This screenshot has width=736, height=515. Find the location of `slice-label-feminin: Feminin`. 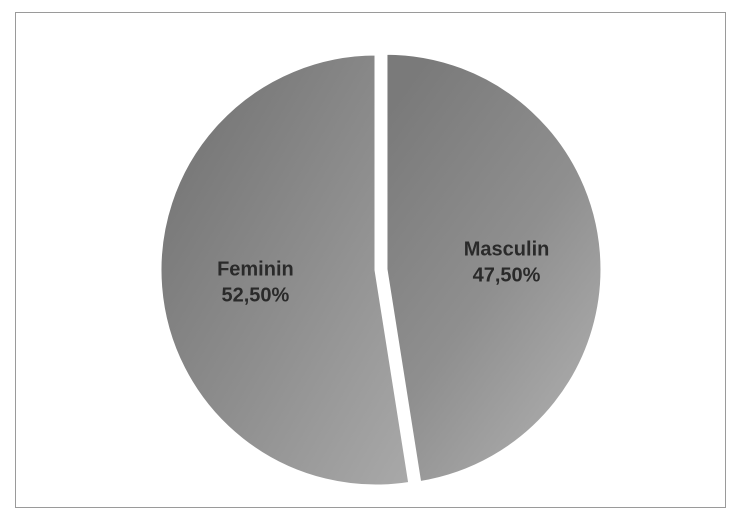

slice-label-feminin: Feminin is located at coordinates (255, 269).